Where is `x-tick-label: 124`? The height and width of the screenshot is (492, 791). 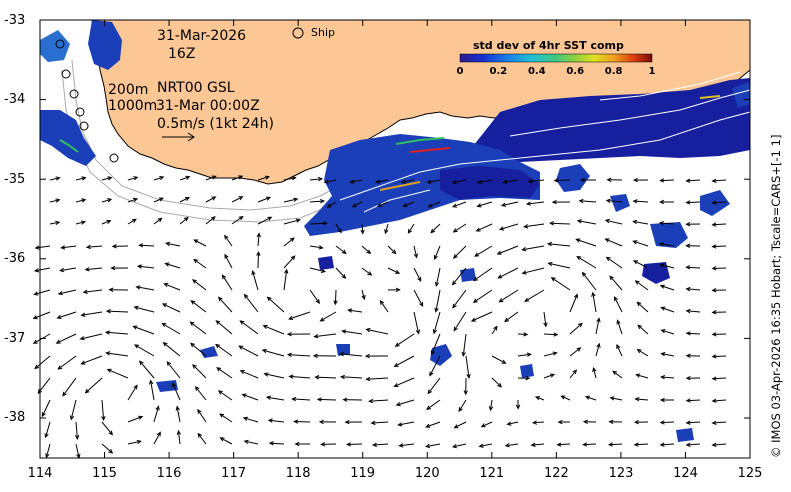
x-tick-label: 124 is located at coordinates (685, 473).